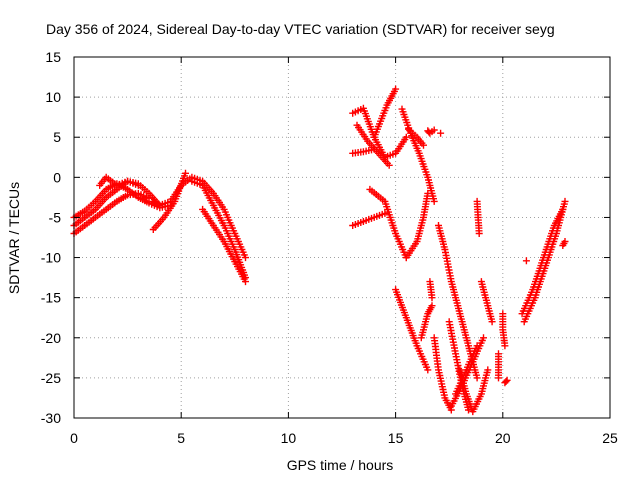 The image size is (640, 480). I want to click on y-tick-label: 5, so click(57, 137).